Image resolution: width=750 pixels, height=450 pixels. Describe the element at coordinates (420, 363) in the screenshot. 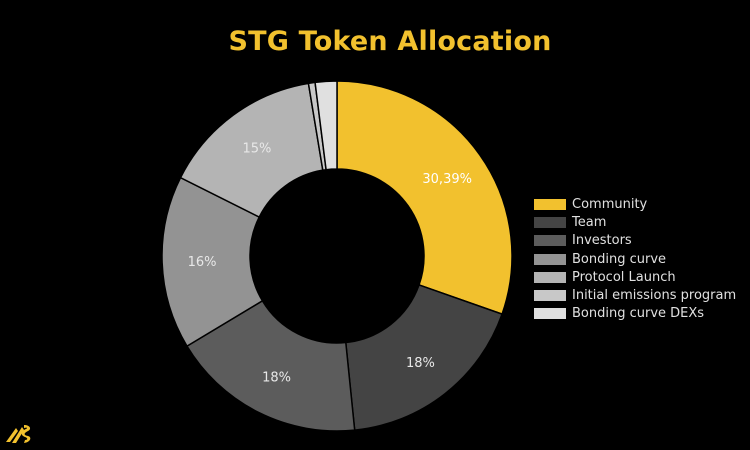

I see `data-label-team: 18%` at that location.